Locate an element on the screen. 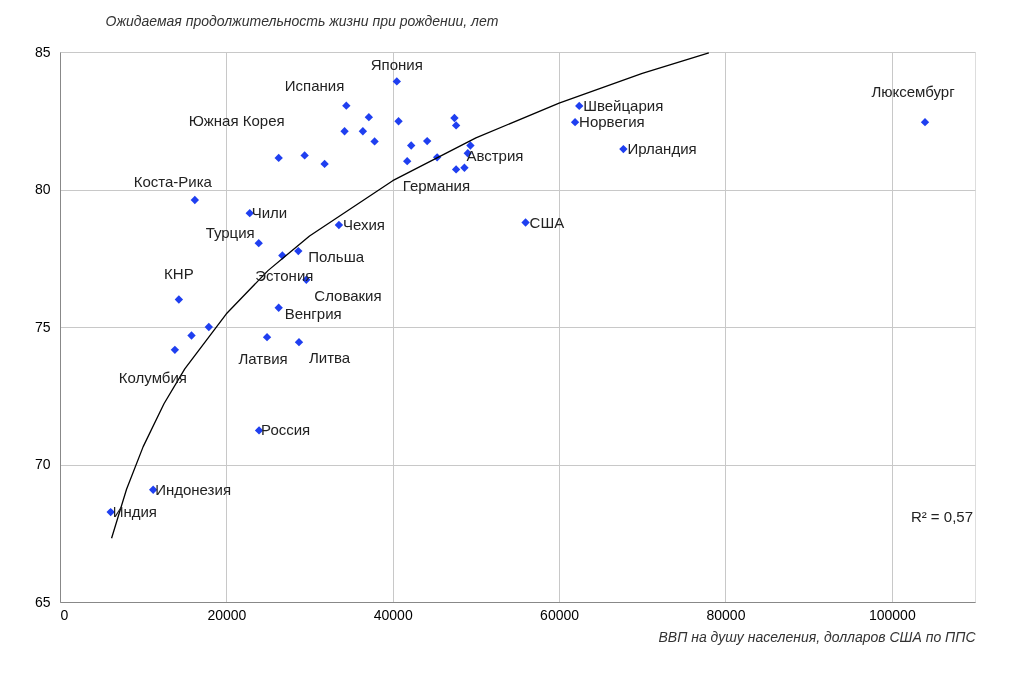 This screenshot has height=680, width=1013. annotation: Чили is located at coordinates (269, 213).